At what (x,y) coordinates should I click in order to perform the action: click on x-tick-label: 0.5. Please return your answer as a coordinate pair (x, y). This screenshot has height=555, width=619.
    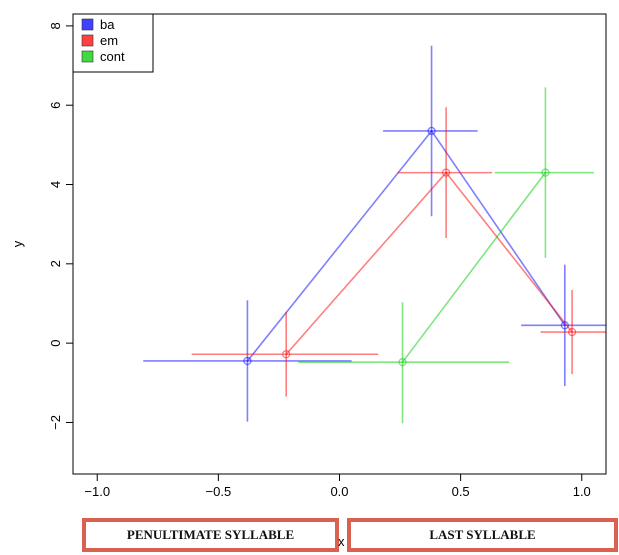
    Looking at the image, I should click on (461, 491).